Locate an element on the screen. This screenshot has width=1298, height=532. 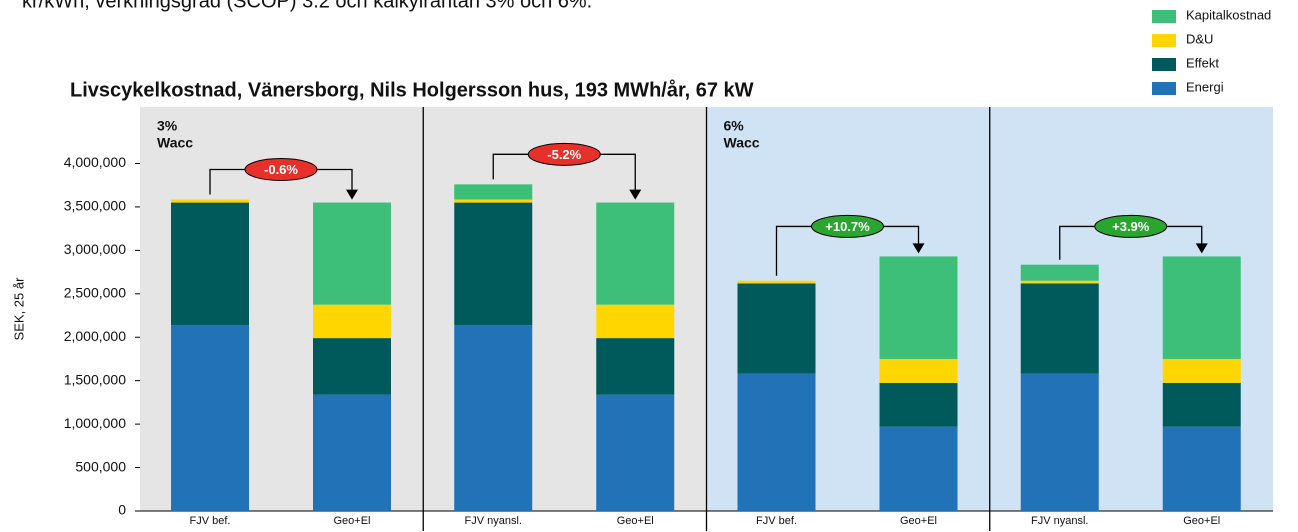
change-label: -5.2% is located at coordinates (564, 154).